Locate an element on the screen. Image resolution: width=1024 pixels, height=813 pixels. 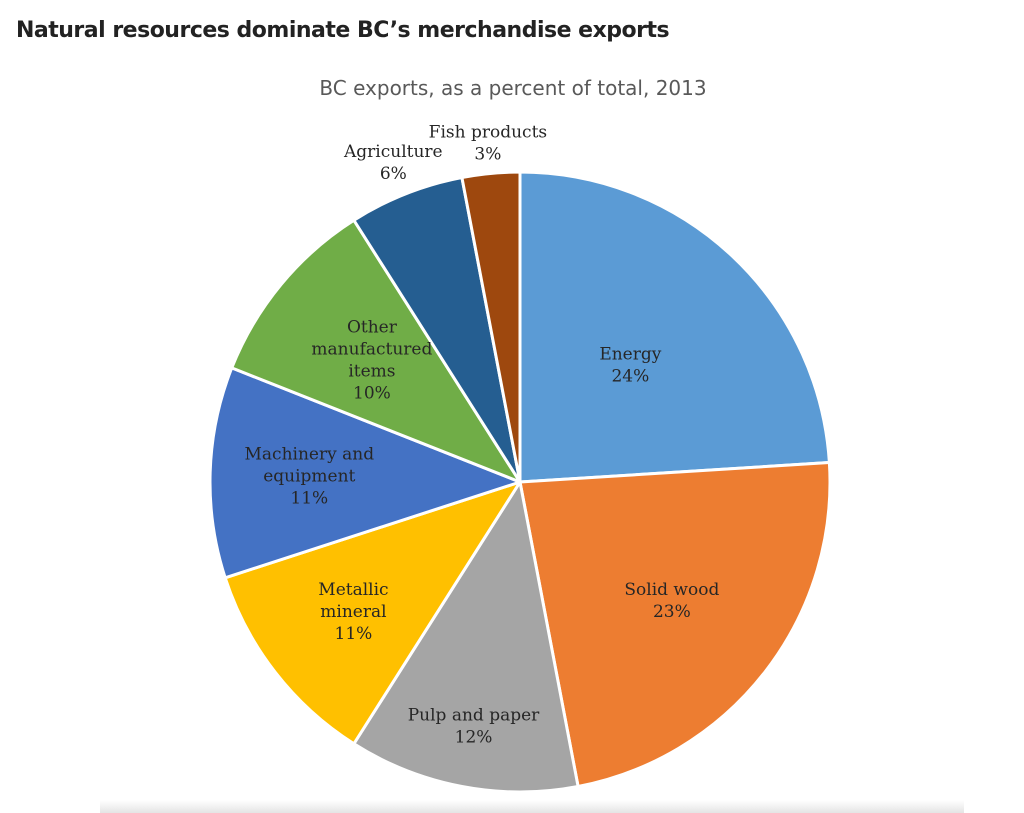
slice-category-label: mineral is located at coordinates (353, 612).